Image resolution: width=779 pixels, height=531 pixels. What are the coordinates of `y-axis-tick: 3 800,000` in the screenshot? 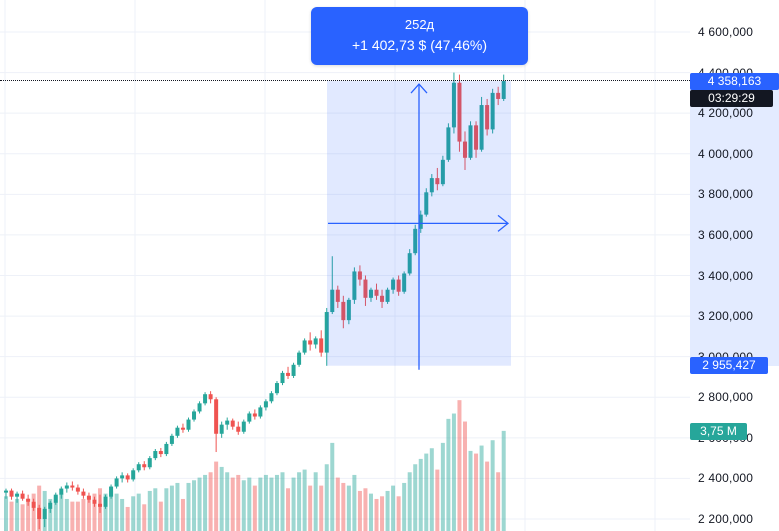 It's located at (726, 194).